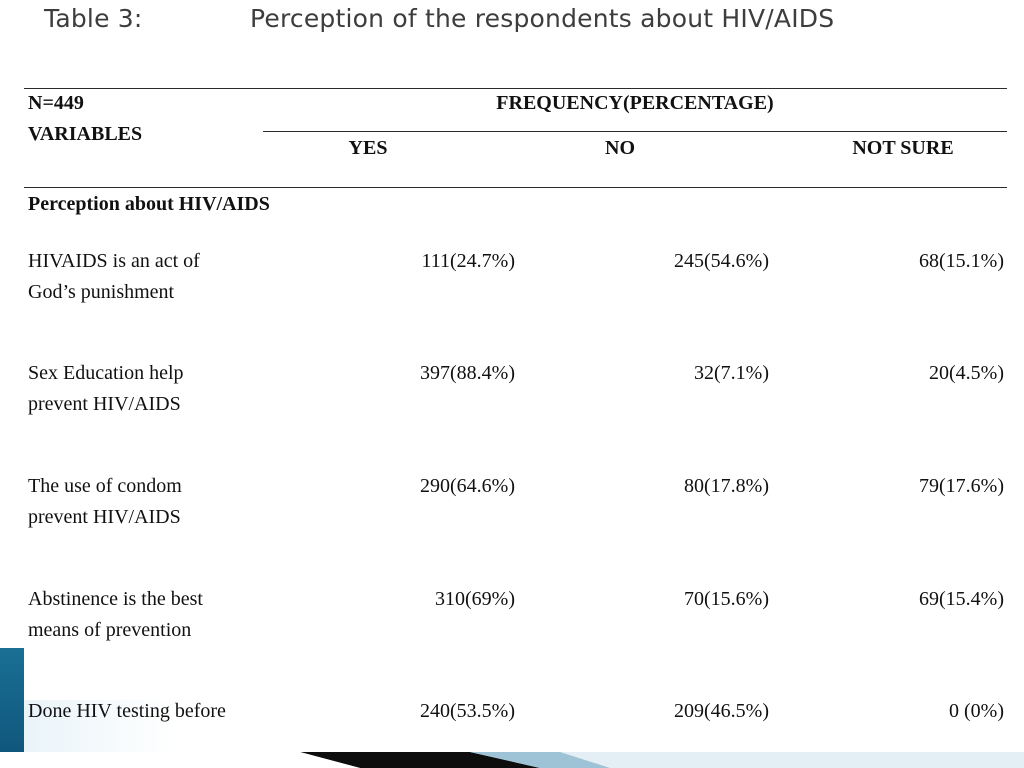 The height and width of the screenshot is (768, 1024). Describe the element at coordinates (635, 131) in the screenshot. I see `group-header-rule` at that location.